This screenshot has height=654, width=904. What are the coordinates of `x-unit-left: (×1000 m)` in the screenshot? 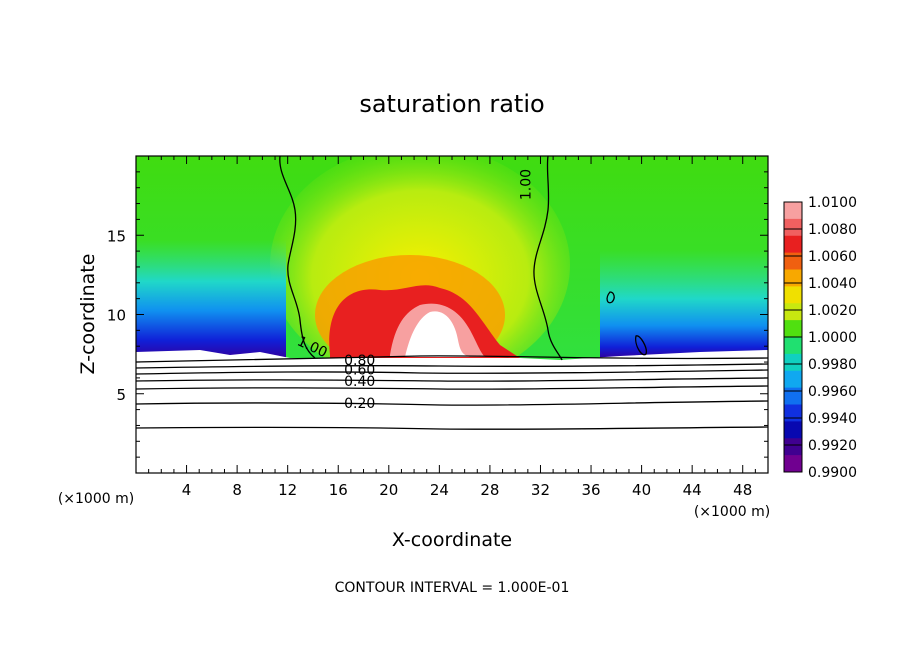 It's located at (96, 499).